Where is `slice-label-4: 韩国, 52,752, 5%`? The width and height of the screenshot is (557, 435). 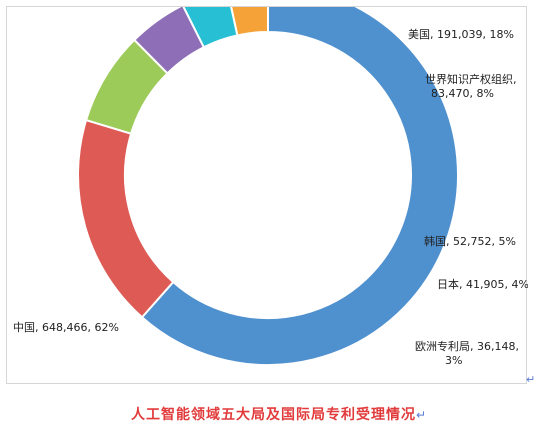
slice-label-4: 韩国, 52,752, 5% is located at coordinates (470, 241).